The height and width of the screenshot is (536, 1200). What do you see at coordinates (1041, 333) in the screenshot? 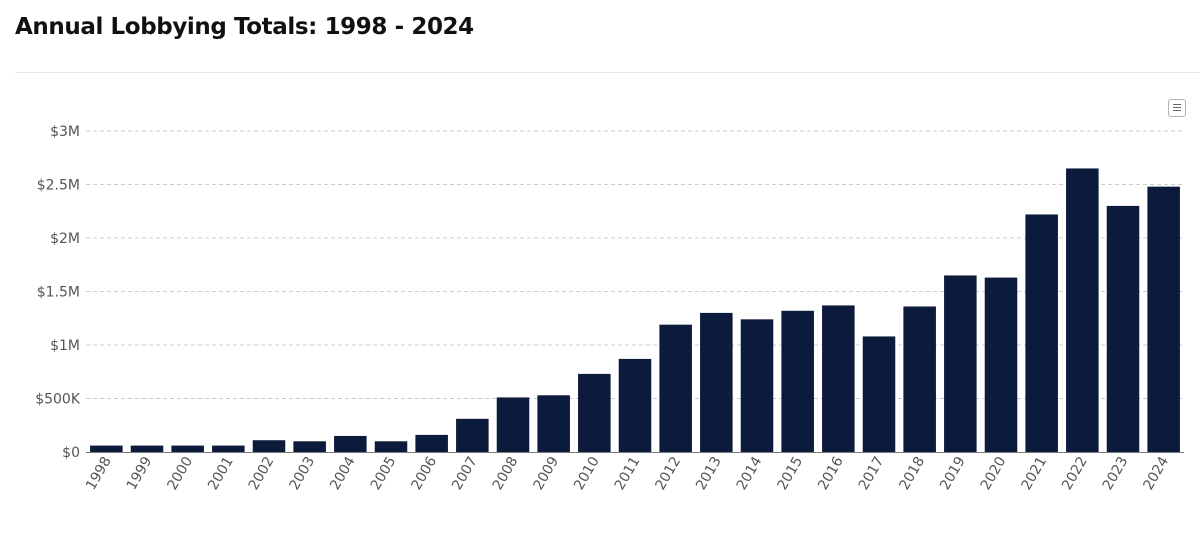
I see `bar-2021` at bounding box center [1041, 333].